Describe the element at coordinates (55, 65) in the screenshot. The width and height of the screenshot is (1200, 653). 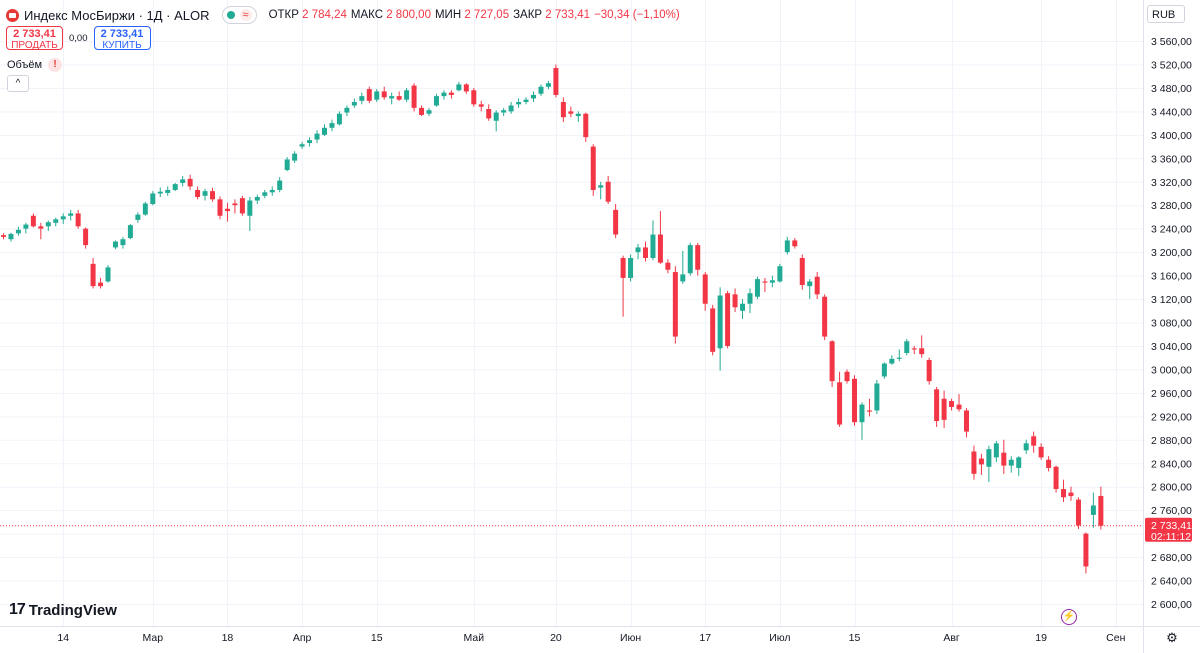
I see `warning-icon: !` at that location.